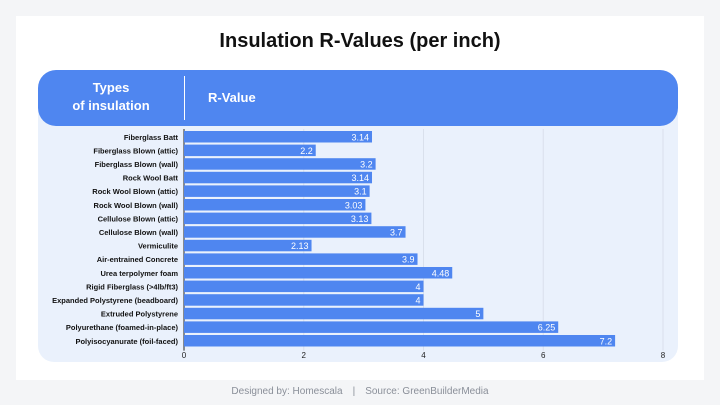 The width and height of the screenshot is (720, 405). I want to click on types-header-line2: of insulation, so click(111, 105).